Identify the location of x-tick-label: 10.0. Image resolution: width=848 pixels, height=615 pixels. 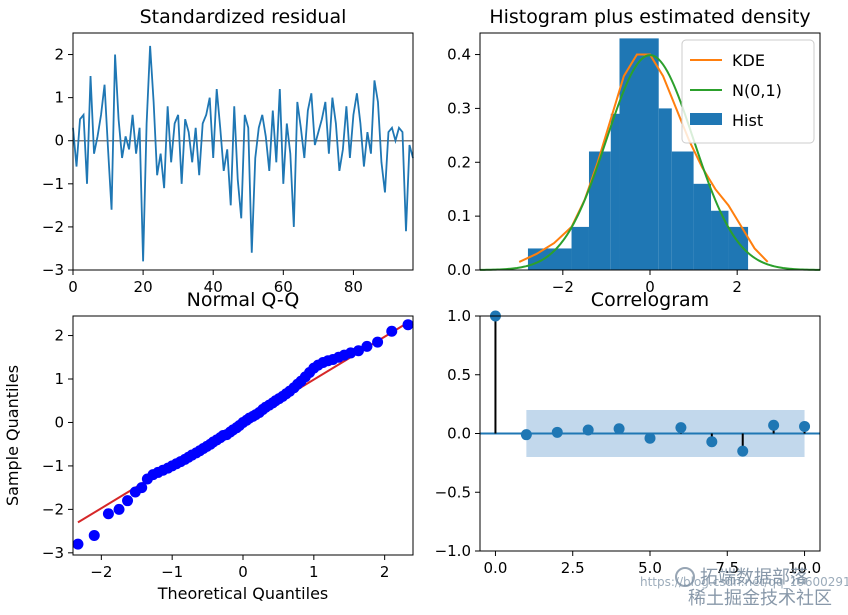
(804, 568).